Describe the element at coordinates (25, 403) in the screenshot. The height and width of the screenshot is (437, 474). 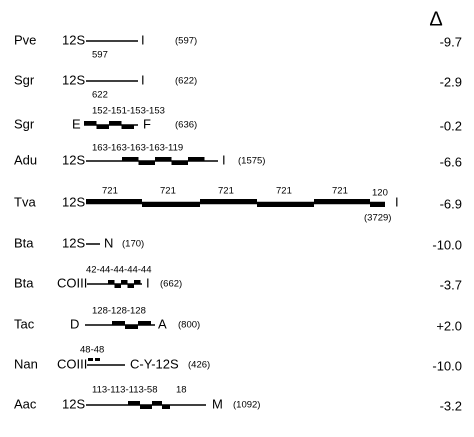
I see `species: Aac` at that location.